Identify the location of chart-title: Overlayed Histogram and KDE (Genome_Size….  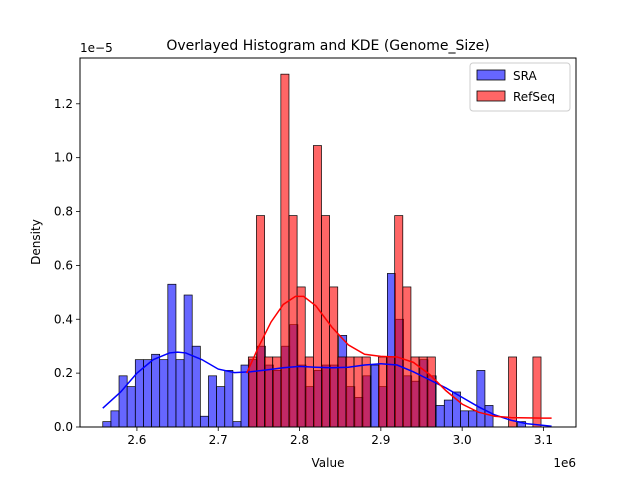
(327, 46).